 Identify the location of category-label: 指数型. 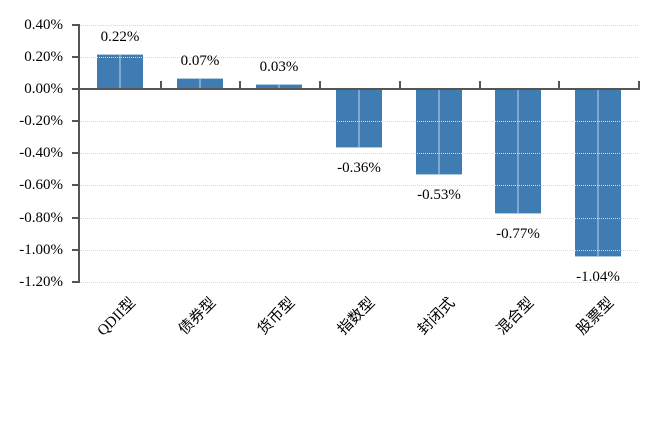
(357, 317).